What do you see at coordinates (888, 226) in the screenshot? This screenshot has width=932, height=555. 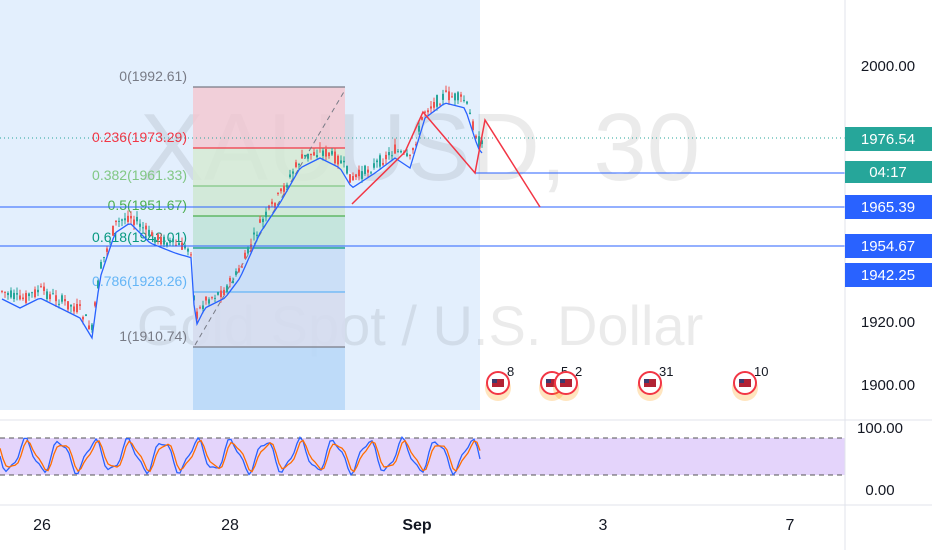 I see `price-axis: 2000.00 1920.00 1900.00` at bounding box center [888, 226].